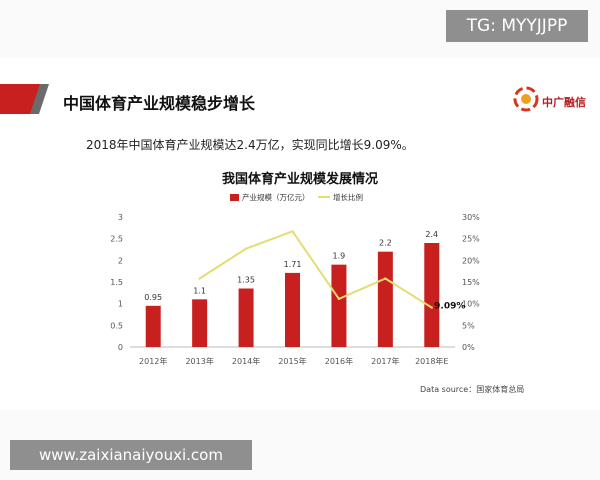 This screenshot has height=480, width=600. I want to click on x-tick-label-0: 2012年, so click(153, 361).